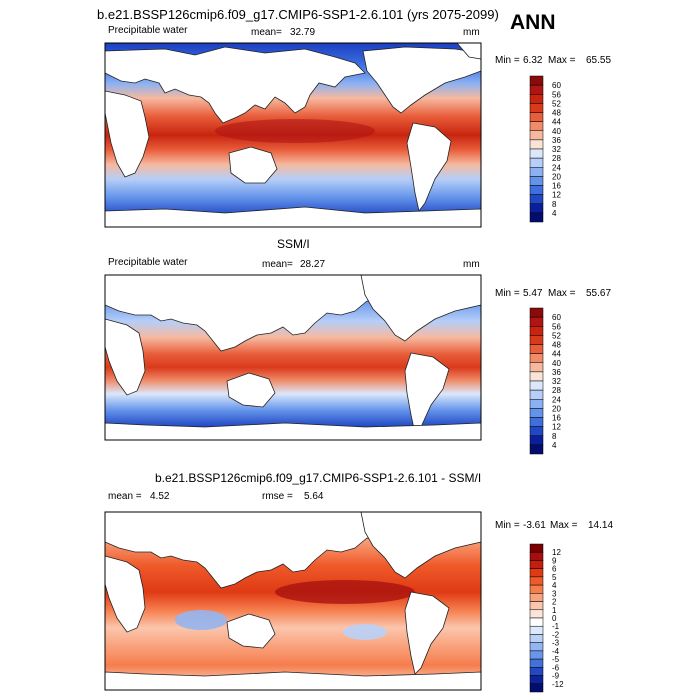 This screenshot has height=700, width=700. What do you see at coordinates (554, 577) in the screenshot?
I see `colorbar-tick-label: 5` at bounding box center [554, 577].